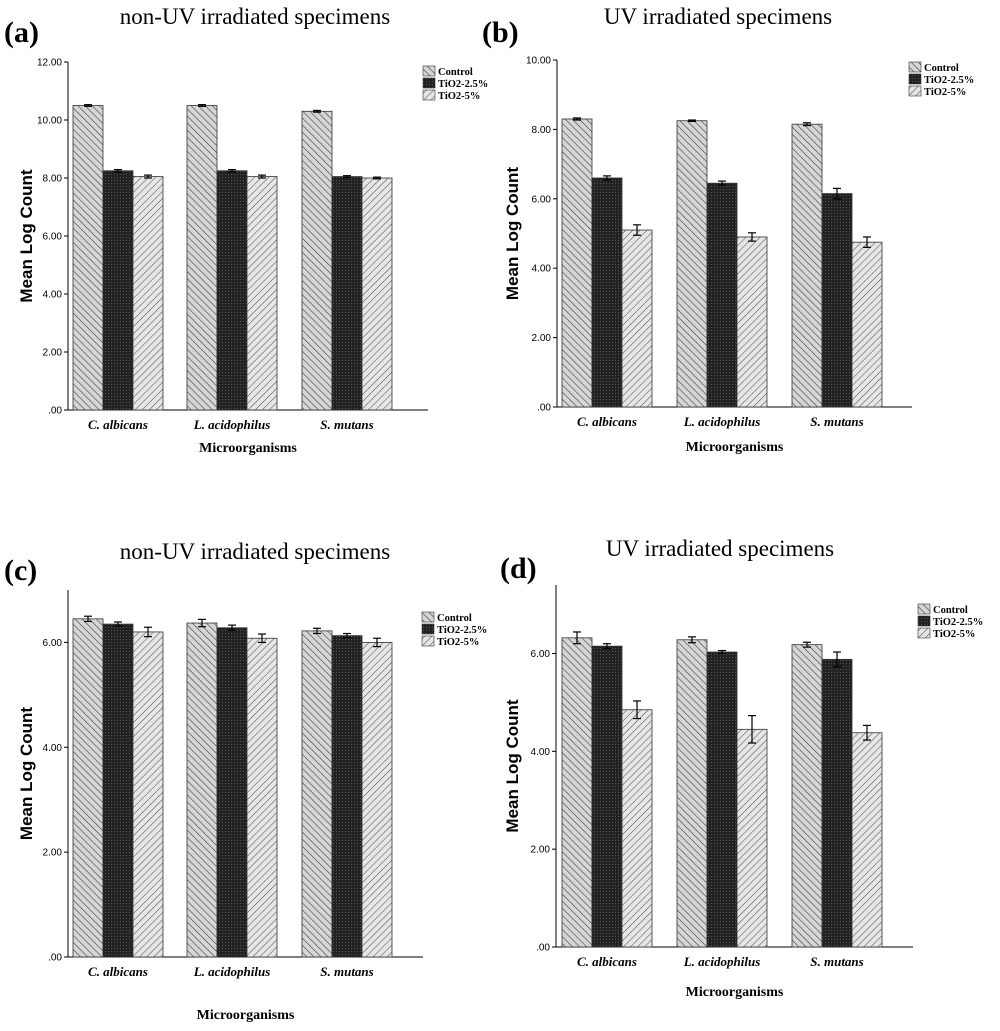 This screenshot has width=1000, height=1031. Describe the element at coordinates (20, 570) in the screenshot. I see `panel-label: (c)` at that location.